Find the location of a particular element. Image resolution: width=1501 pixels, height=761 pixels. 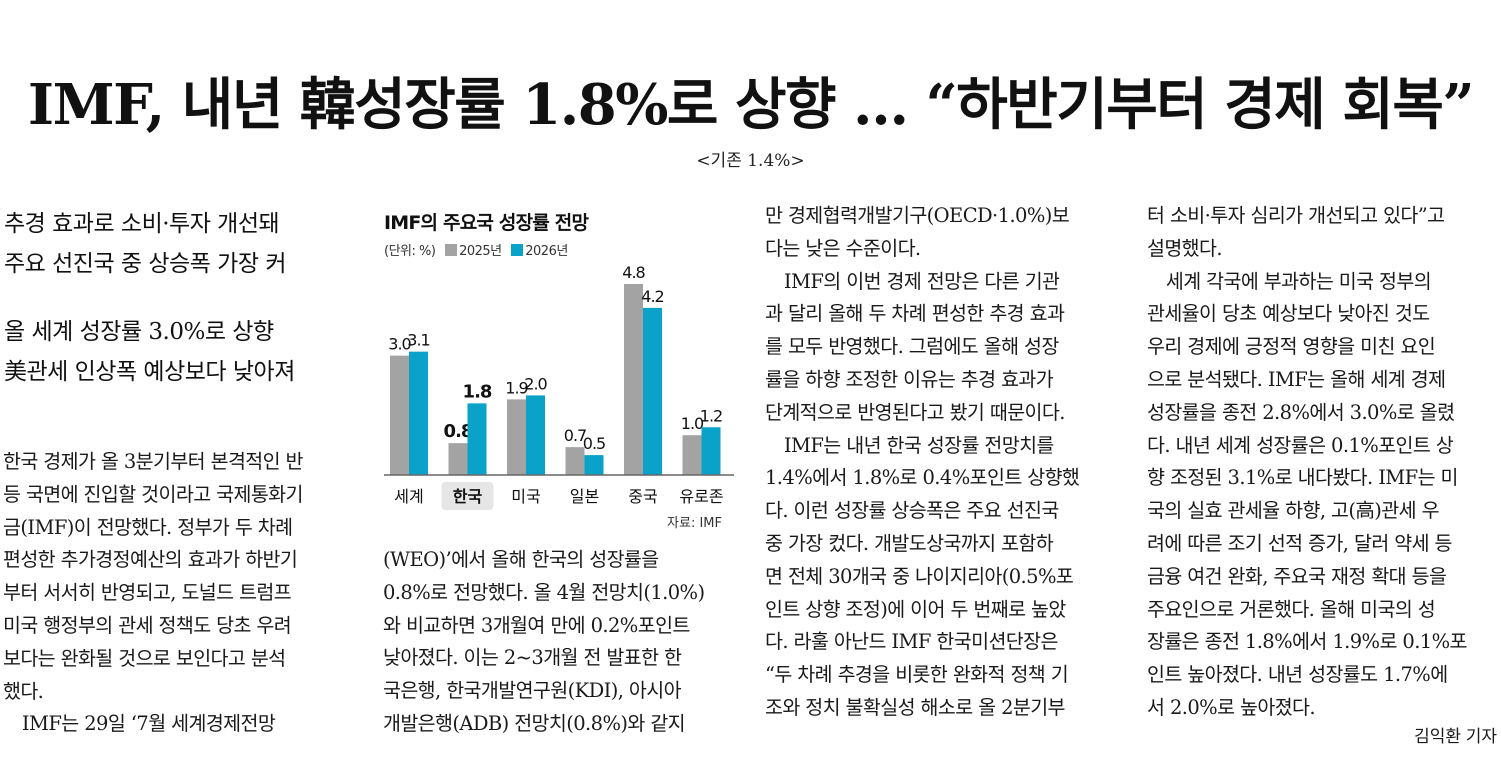

data-label-유로존-2025년: 1.0 is located at coordinates (692, 423).